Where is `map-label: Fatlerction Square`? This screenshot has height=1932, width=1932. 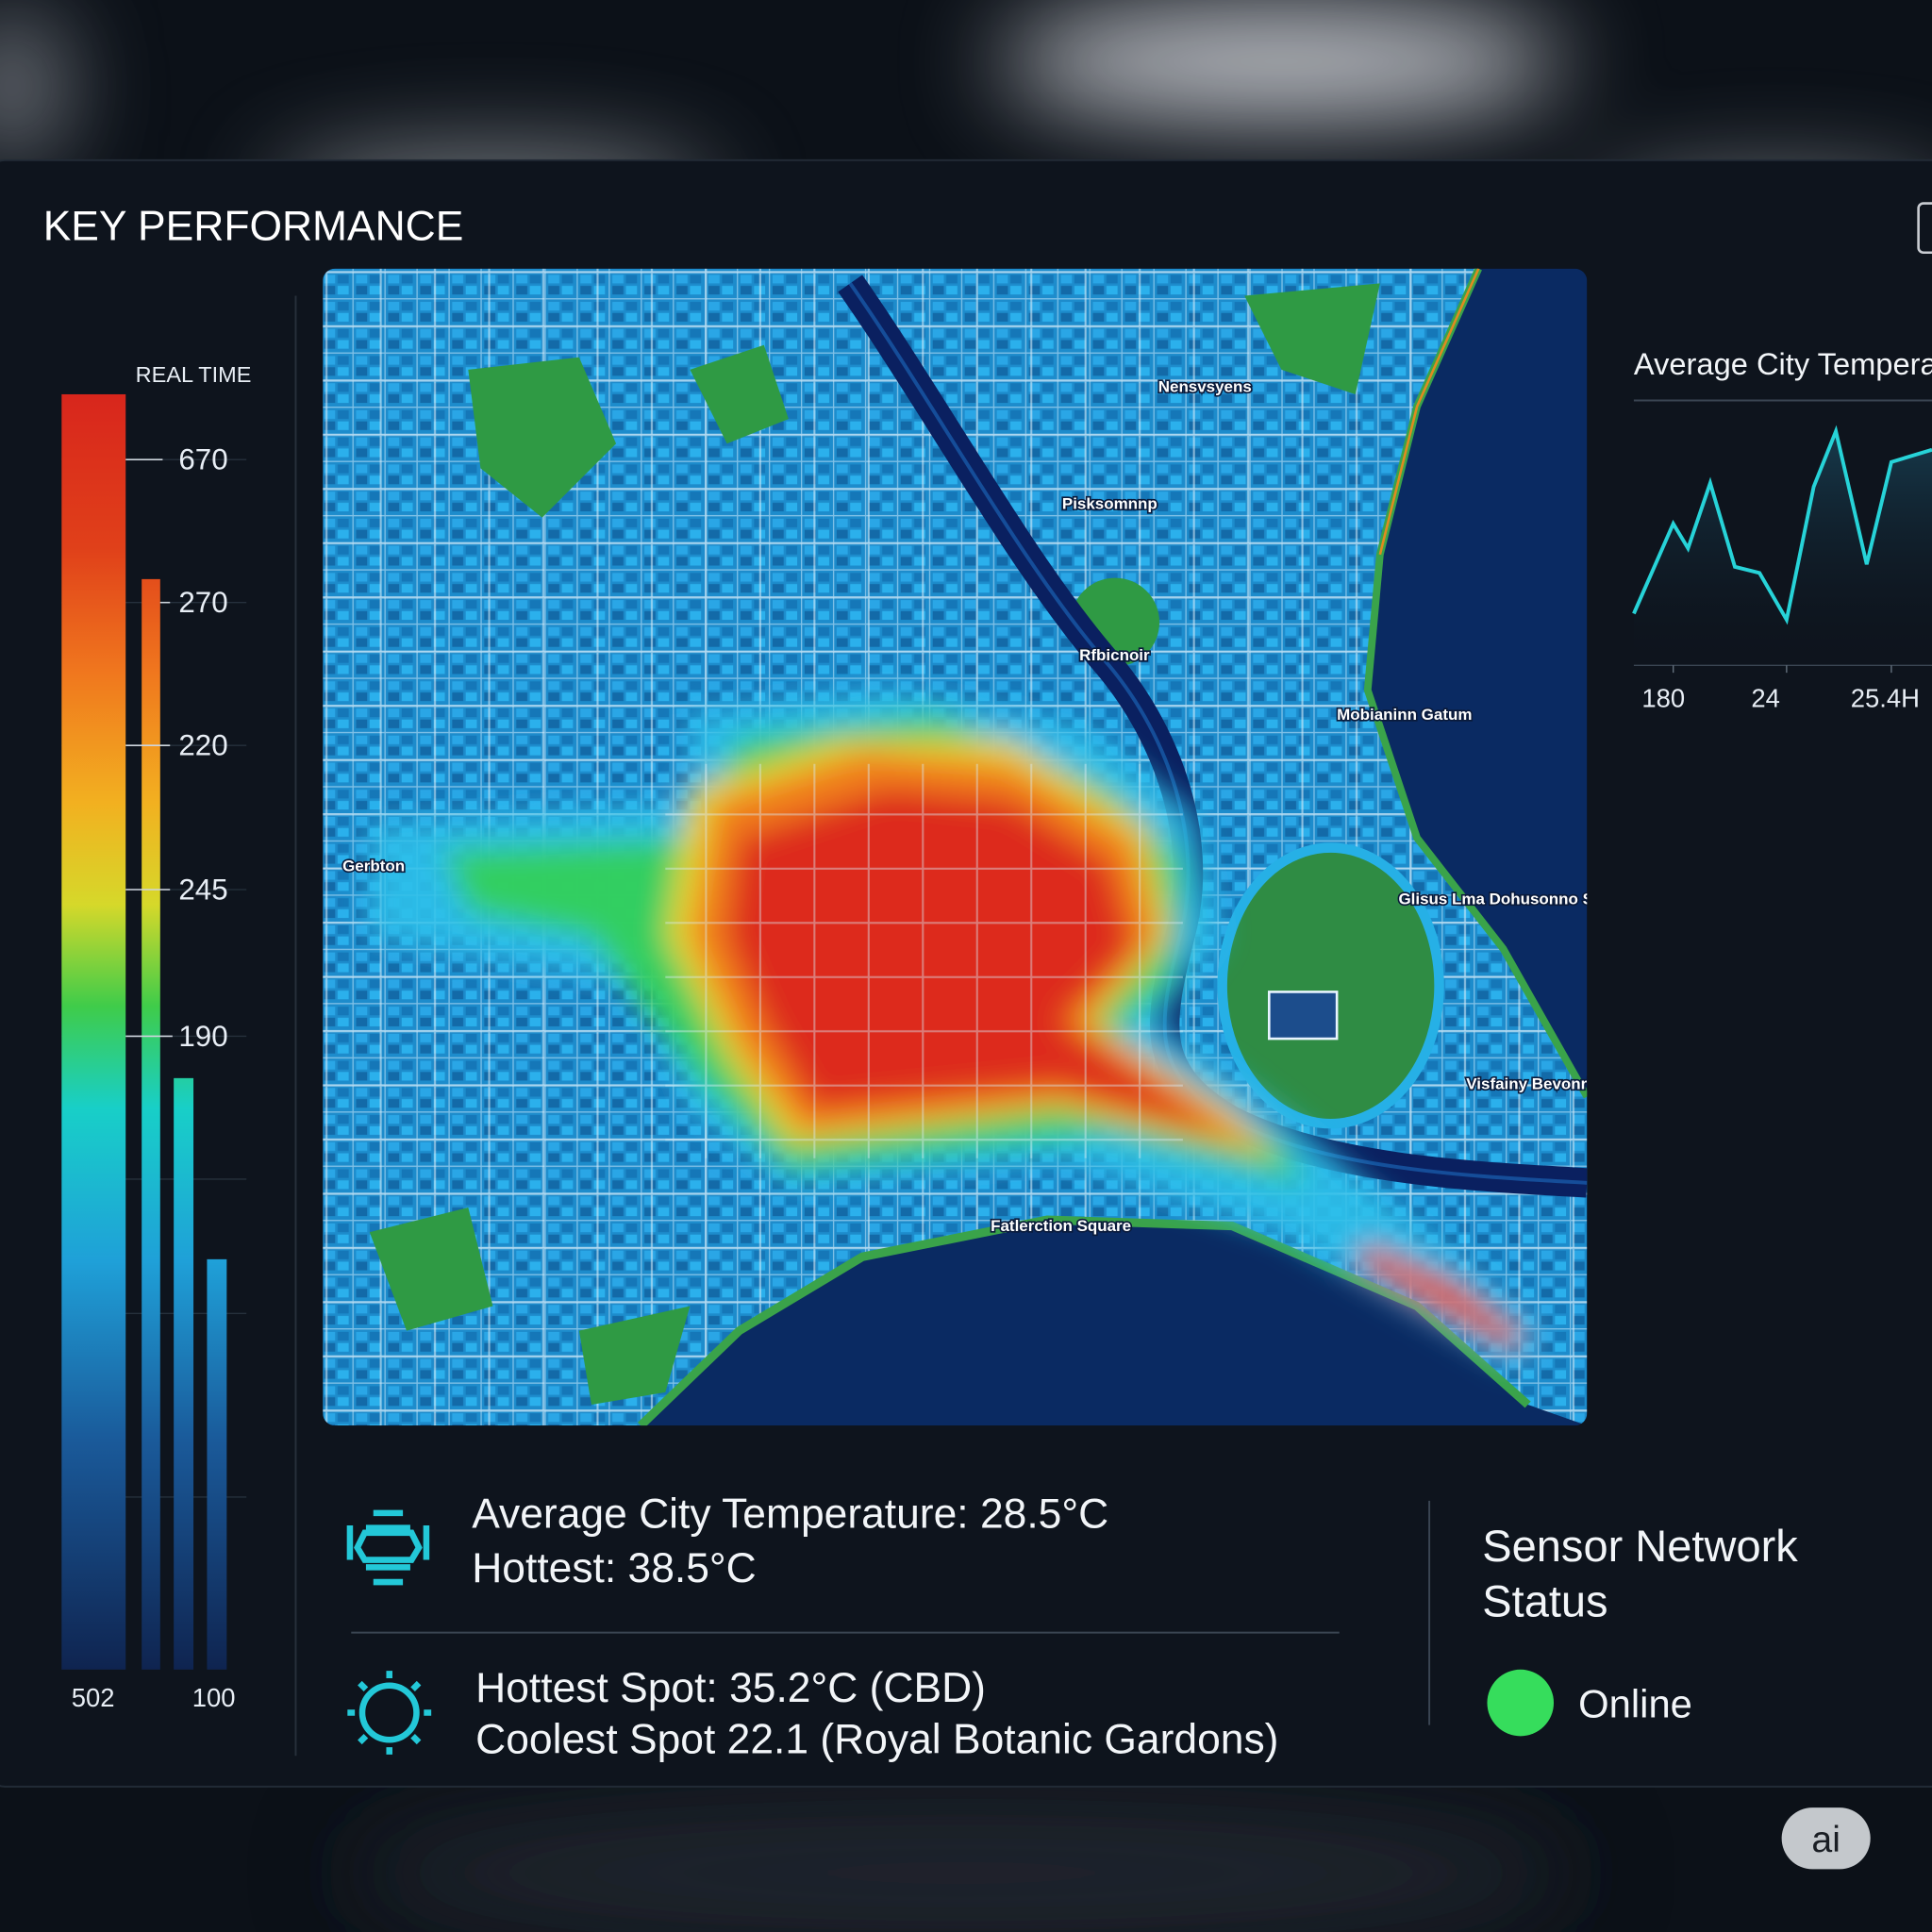
map-label: Fatlerction Square is located at coordinates (1061, 1226).